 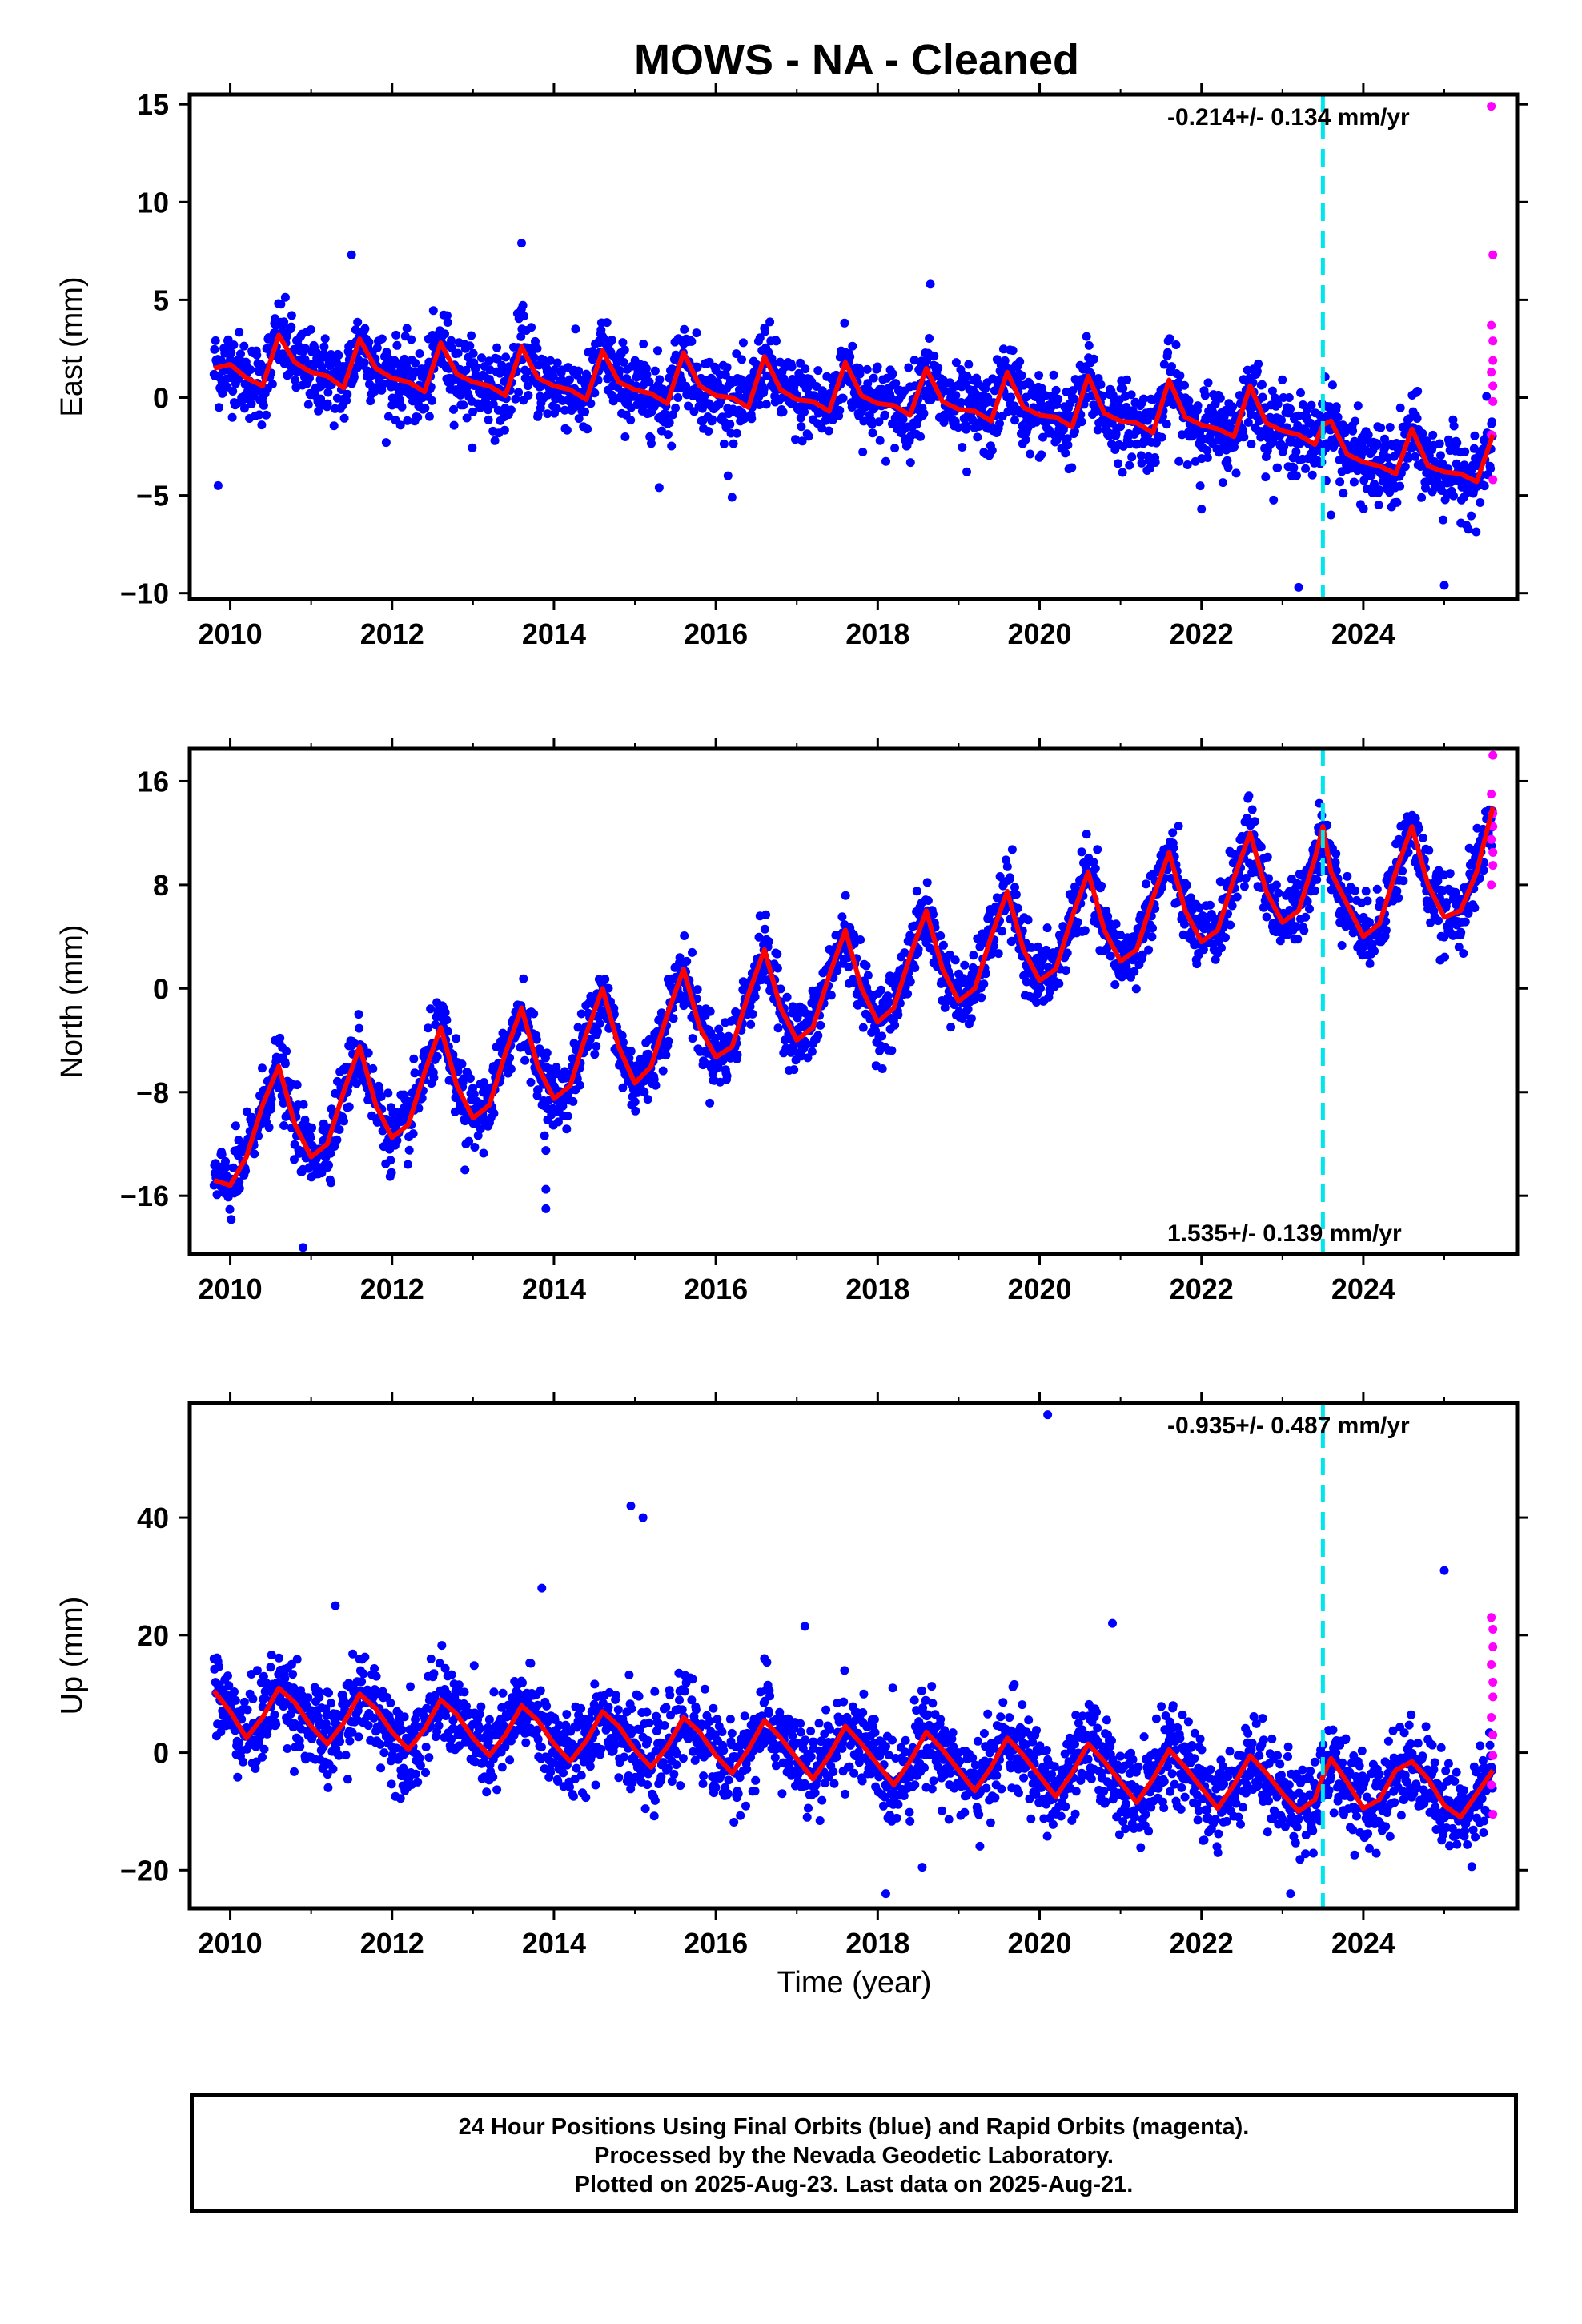 I want to click on y-tick-label: 0, so click(x=161, y=397).